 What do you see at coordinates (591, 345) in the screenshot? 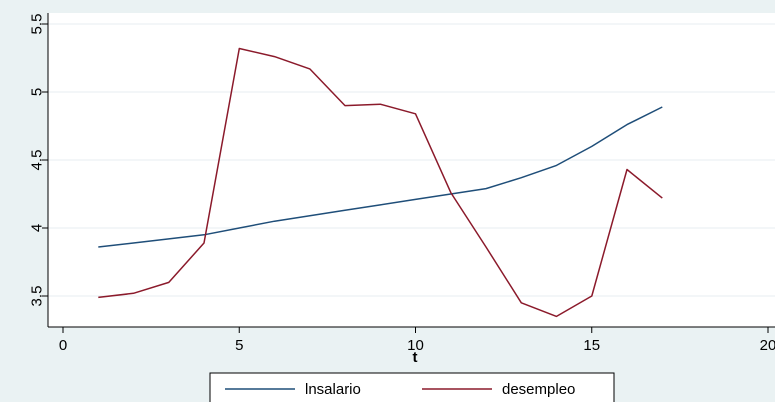
I see `x-tick-label-3: 15` at bounding box center [591, 345].